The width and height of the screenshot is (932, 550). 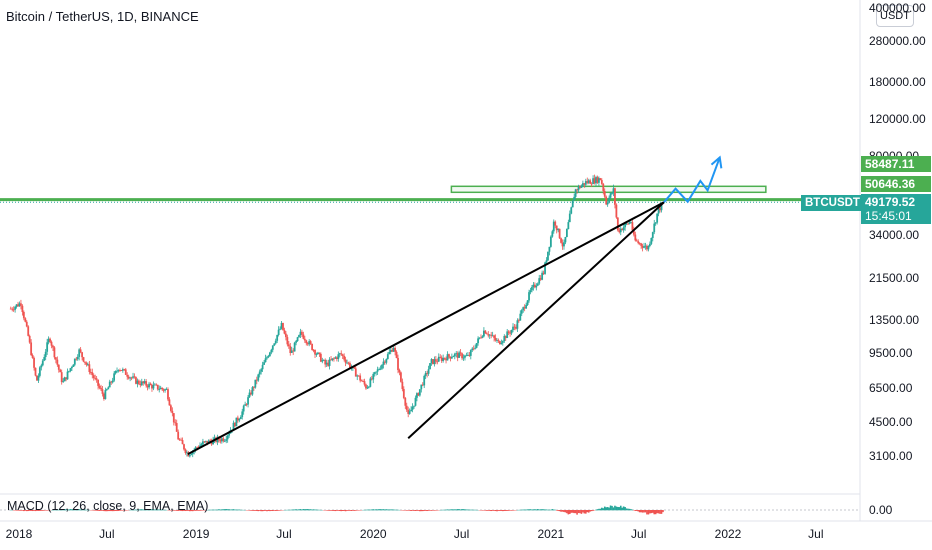 I want to click on trendline, so click(x=536, y=320).